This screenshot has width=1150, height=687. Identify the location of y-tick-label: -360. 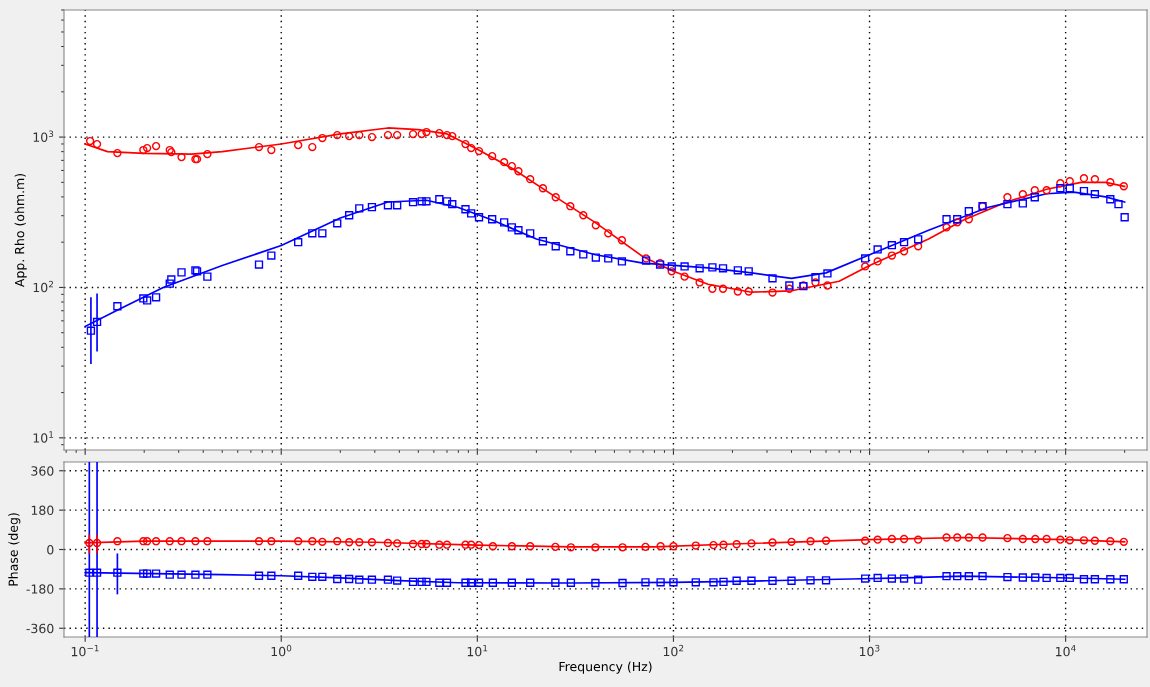
(40, 628).